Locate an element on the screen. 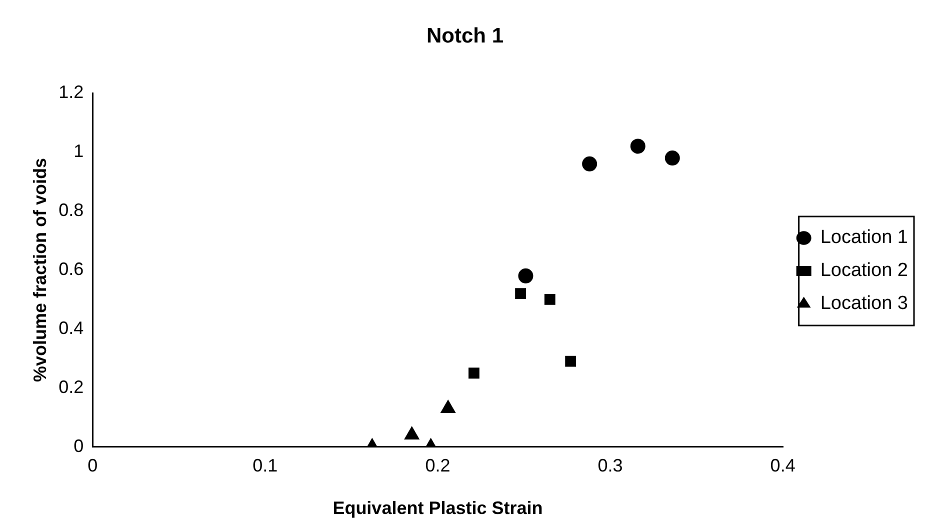  x-tick-label: 0 is located at coordinates (93, 466).